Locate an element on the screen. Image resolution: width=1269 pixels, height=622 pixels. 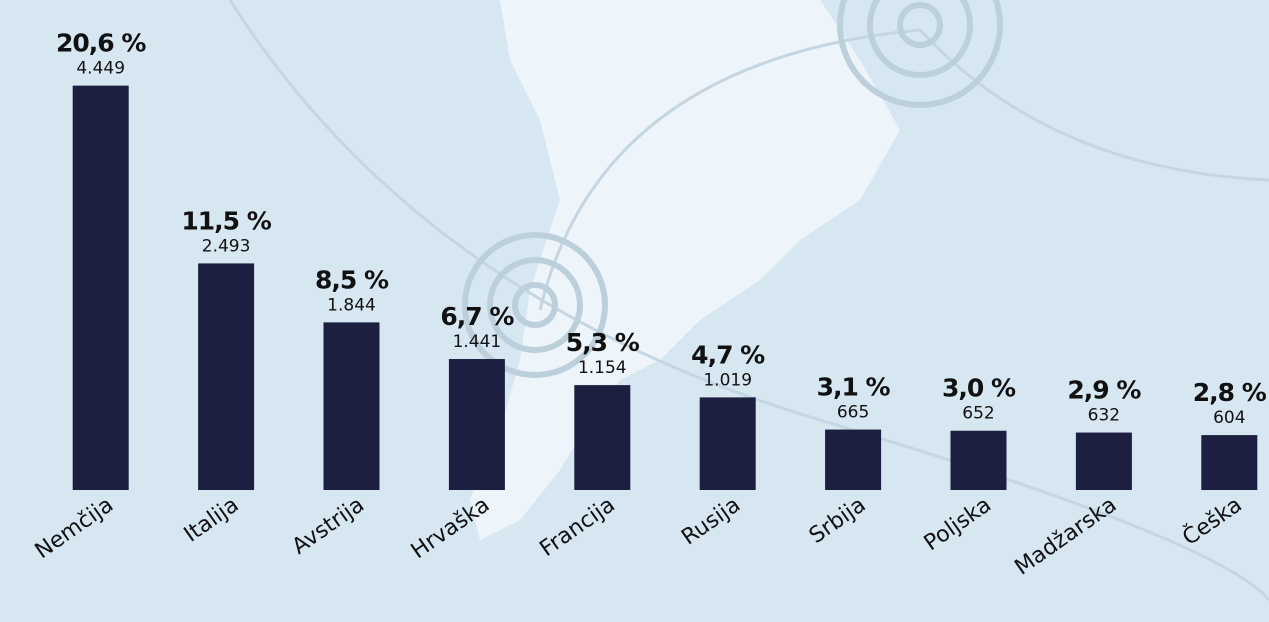
share-label: 5,3 % is located at coordinates (603, 342).